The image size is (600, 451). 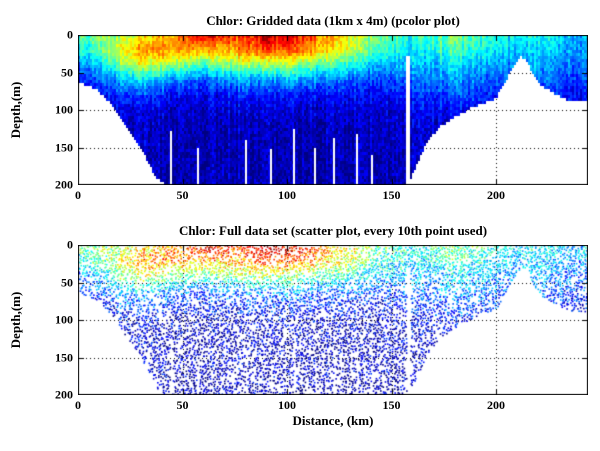 What do you see at coordinates (333, 420) in the screenshot?
I see `x-axis-label: Distance, (km)` at bounding box center [333, 420].